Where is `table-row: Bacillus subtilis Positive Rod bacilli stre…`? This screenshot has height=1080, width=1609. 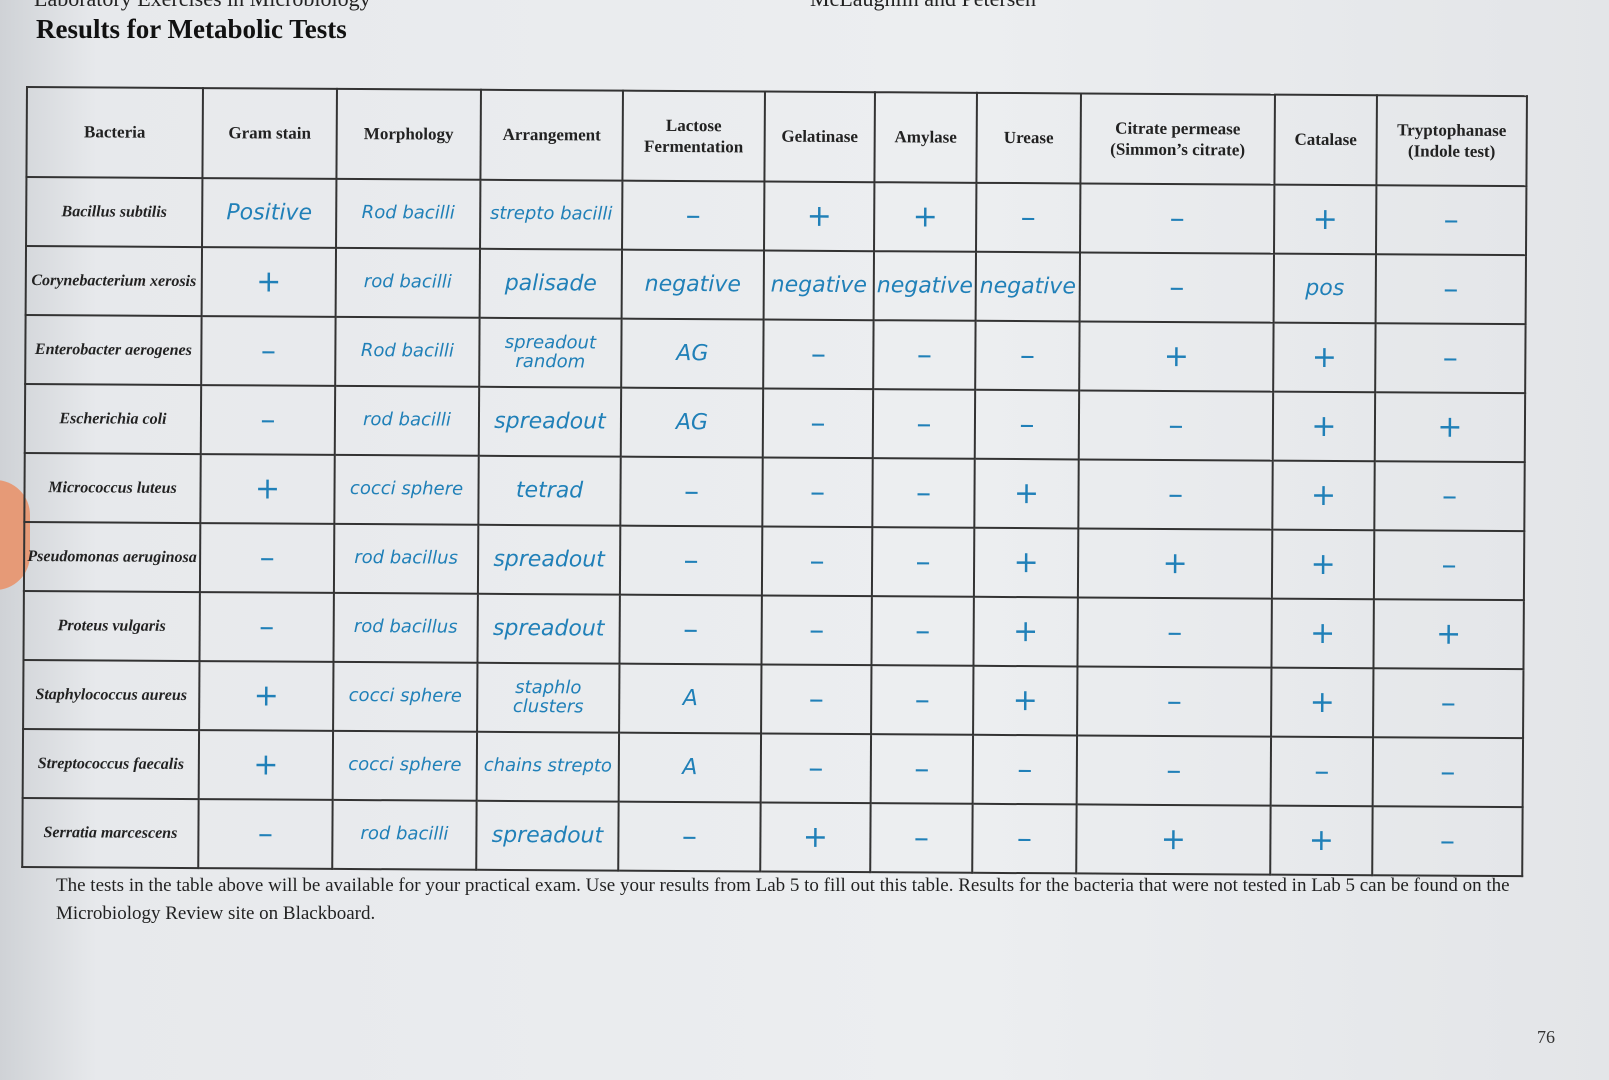 table-row: Bacillus subtilis Positive Rod bacilli stre… is located at coordinates (776, 216).